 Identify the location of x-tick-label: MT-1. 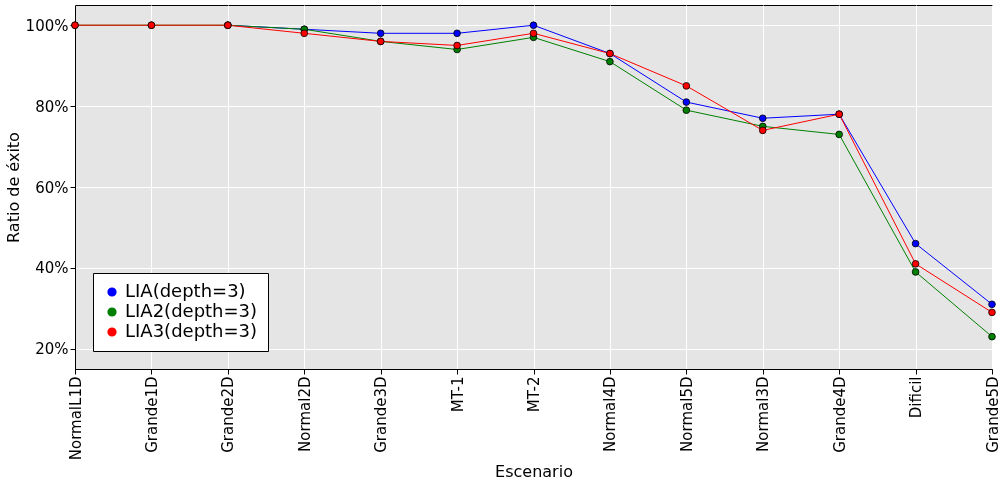
(457, 394).